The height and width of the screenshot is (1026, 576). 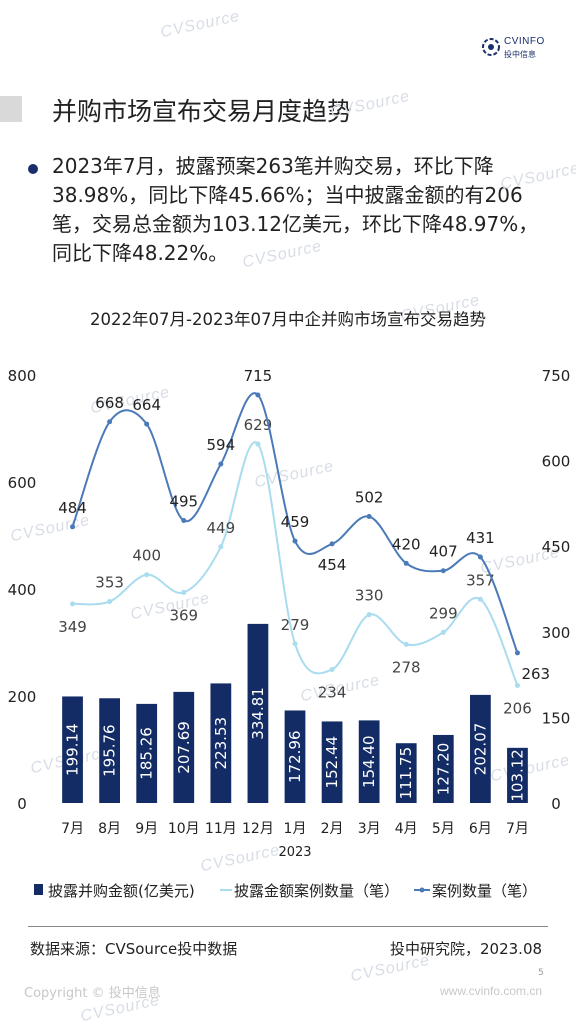 What do you see at coordinates (535, 674) in the screenshot?
I see `line-data-label: 263` at bounding box center [535, 674].